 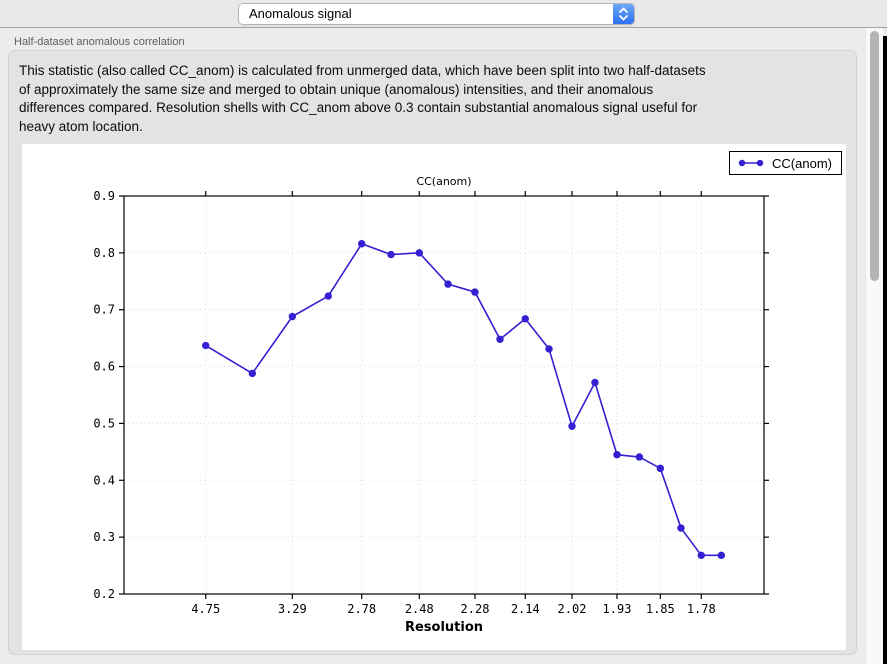 What do you see at coordinates (104, 310) in the screenshot?
I see `y-tick-label: 0.7` at bounding box center [104, 310].